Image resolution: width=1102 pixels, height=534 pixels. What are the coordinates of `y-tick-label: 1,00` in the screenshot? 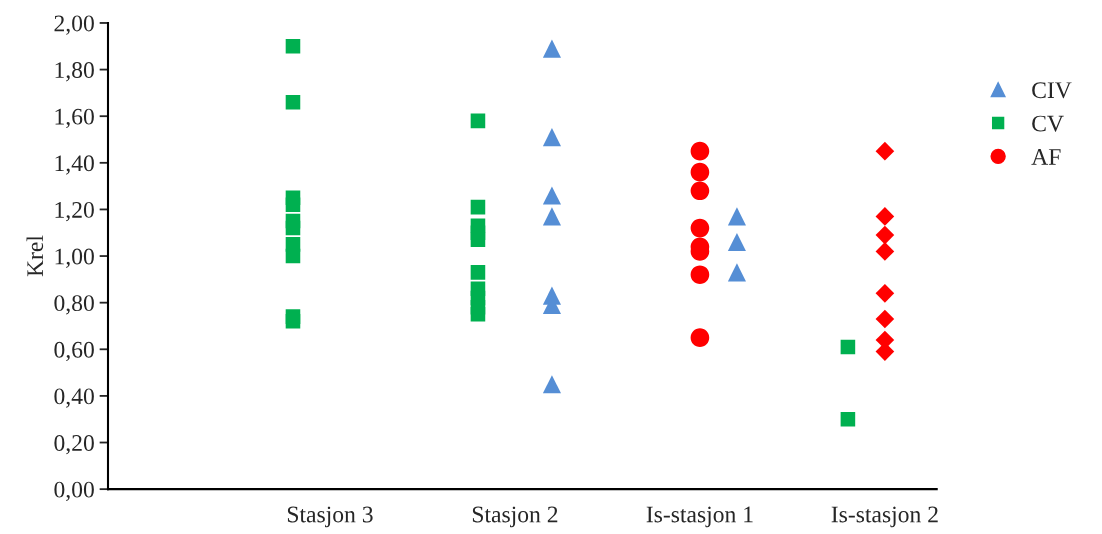 It's located at (74, 258).